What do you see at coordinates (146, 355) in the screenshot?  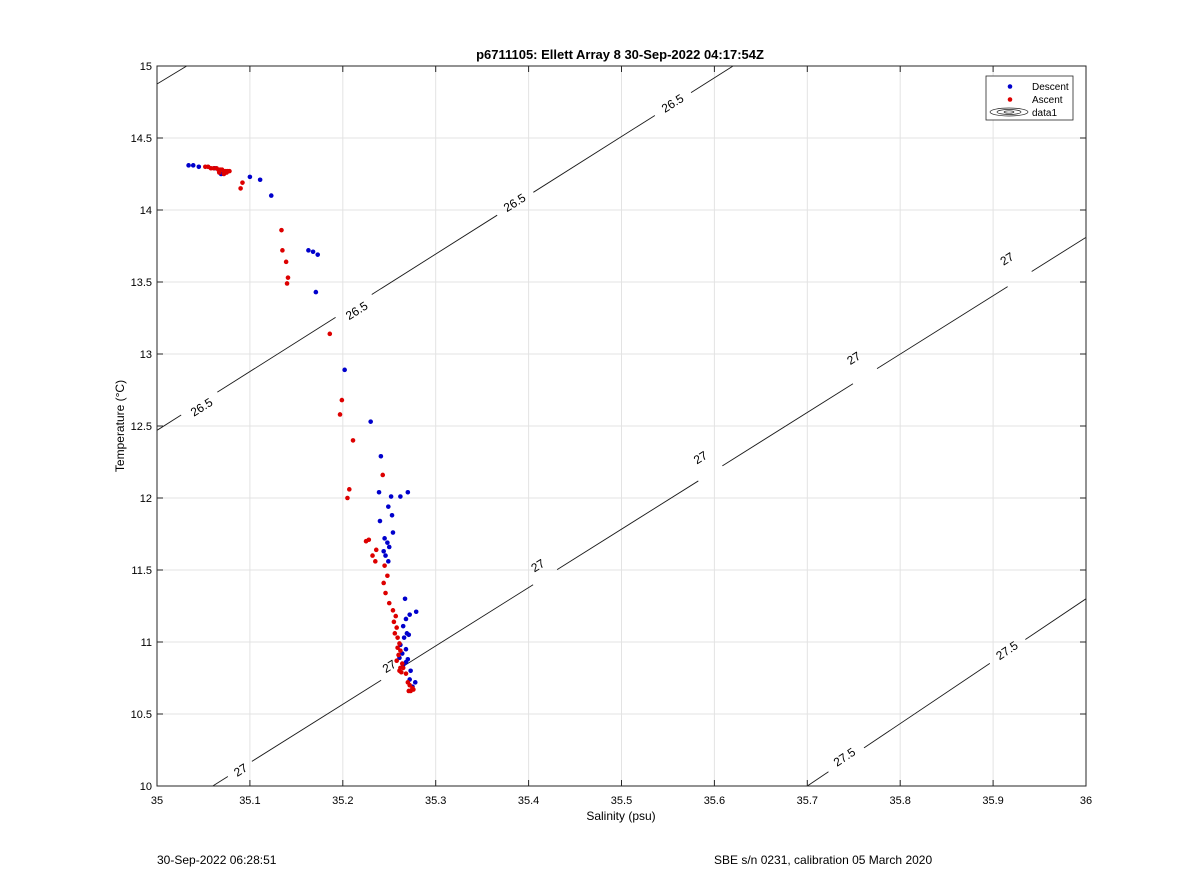 I see `y-tick-label: 13` at bounding box center [146, 355].